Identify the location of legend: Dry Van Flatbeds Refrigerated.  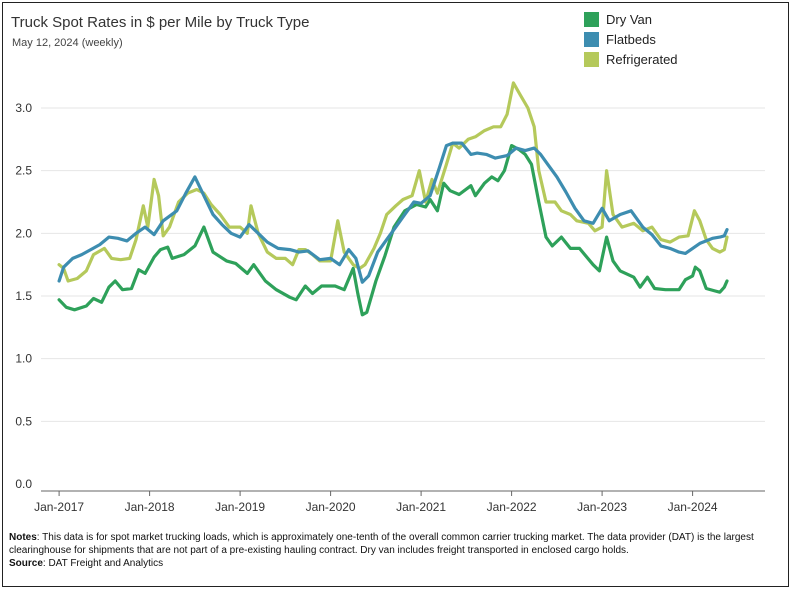
(631, 39).